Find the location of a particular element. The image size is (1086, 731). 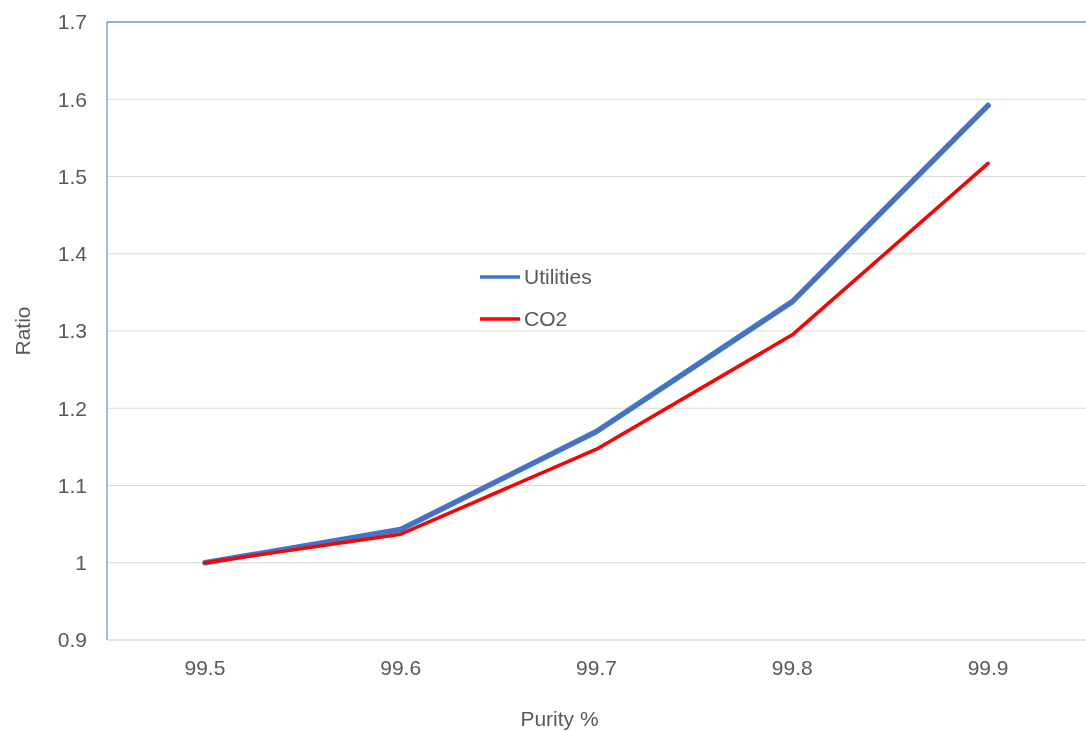

y-tick-label: 1.1 is located at coordinates (72, 485).